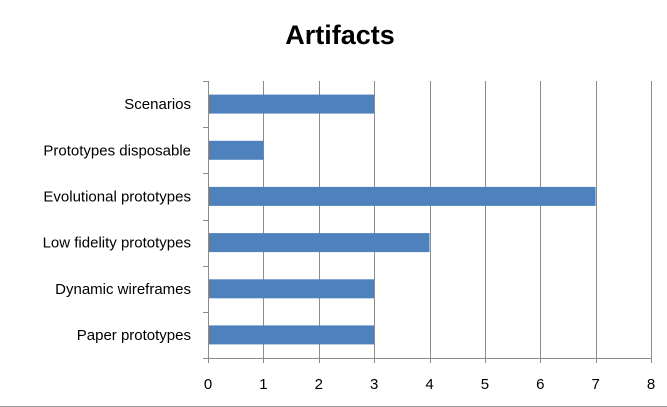  I want to click on x-tick-label-6: 6, so click(540, 384).